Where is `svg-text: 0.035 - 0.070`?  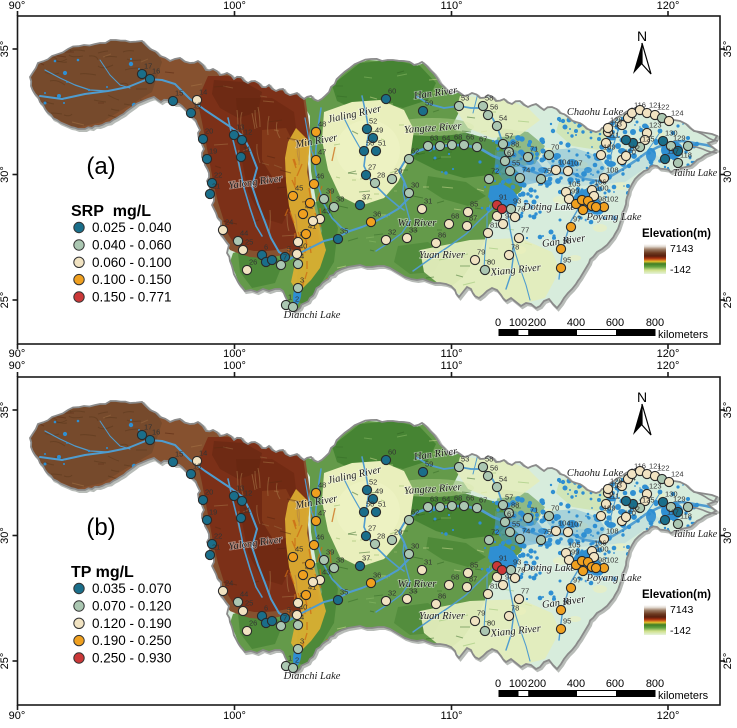
svg-text: 0.035 - 0.070 is located at coordinates (132, 588).